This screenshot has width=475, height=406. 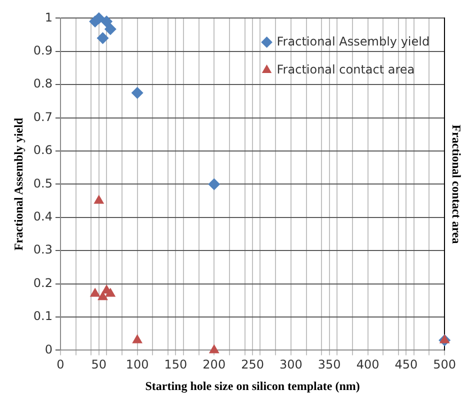 What do you see at coordinates (18, 184) in the screenshot?
I see `y-axis-title: Fractional Assembly yield` at bounding box center [18, 184].